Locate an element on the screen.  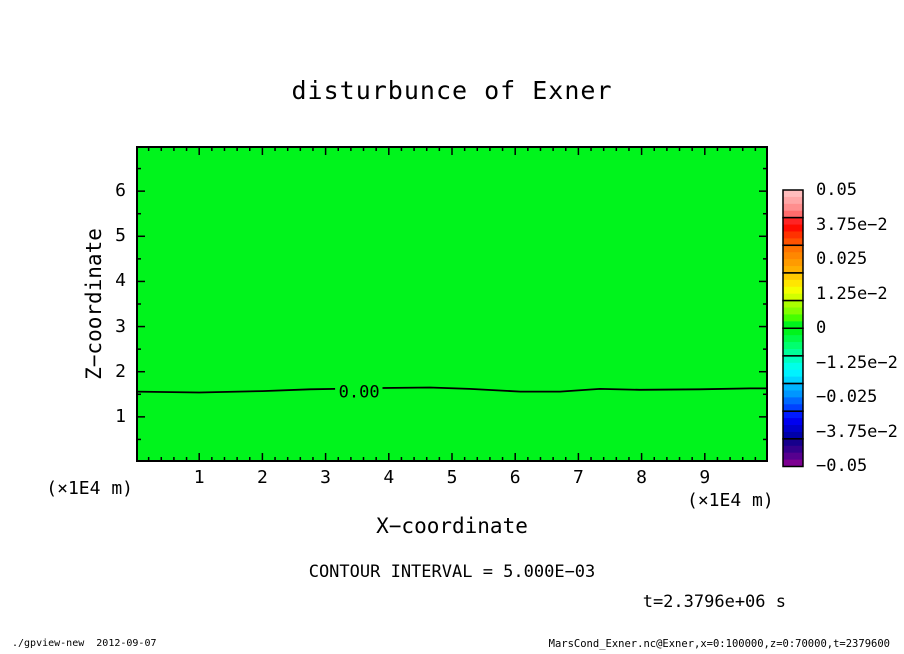
colorbar-tick-label: 1.25e−2 is located at coordinates (852, 293).